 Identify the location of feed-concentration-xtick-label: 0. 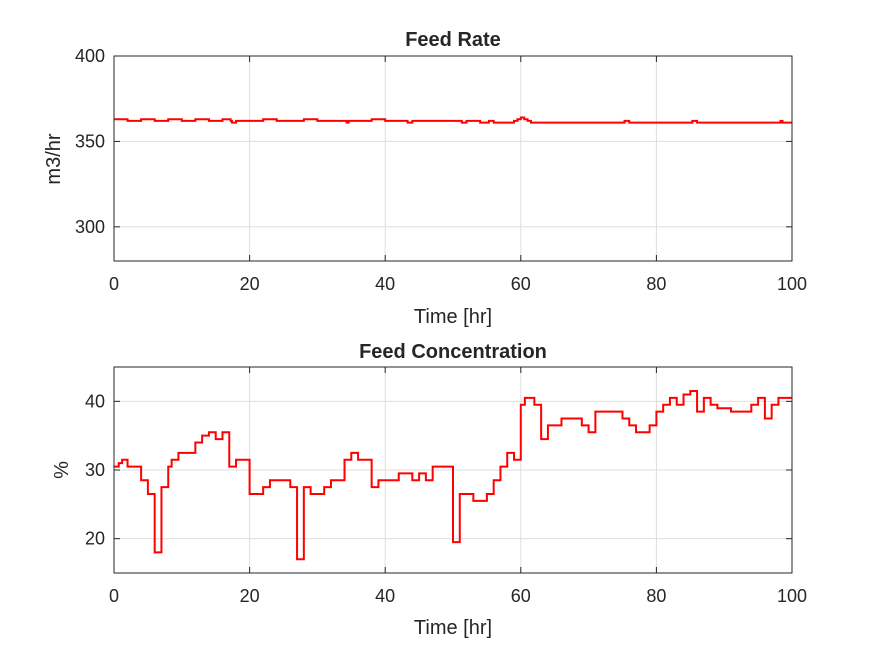
(114, 596).